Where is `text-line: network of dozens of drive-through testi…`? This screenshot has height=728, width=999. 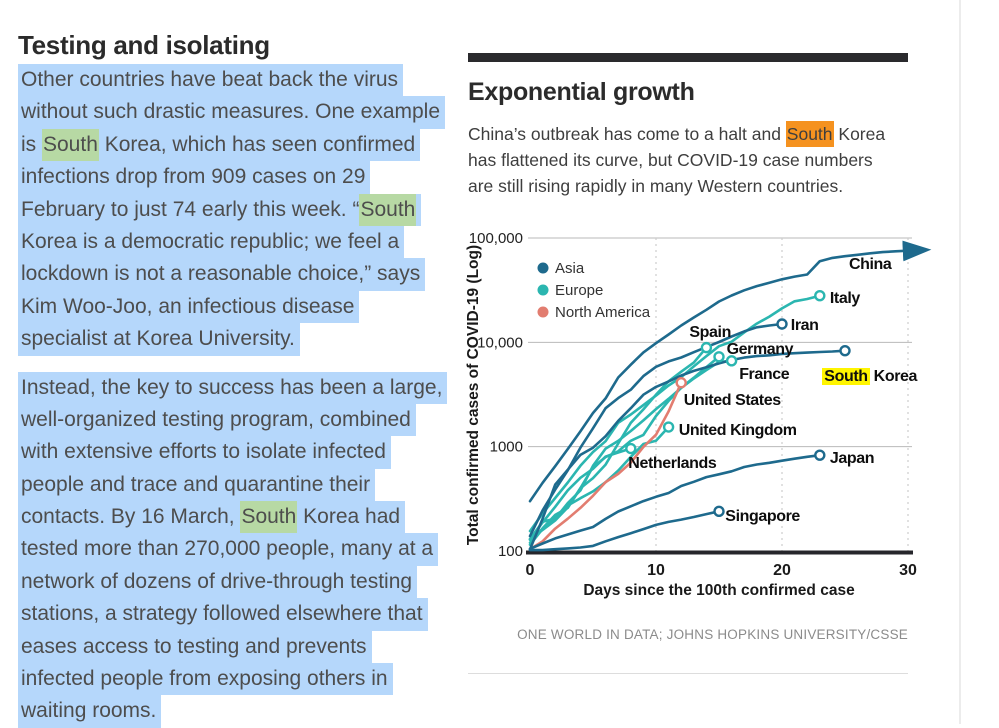 text-line: network of dozens of drive-through testi… is located at coordinates (236, 582).